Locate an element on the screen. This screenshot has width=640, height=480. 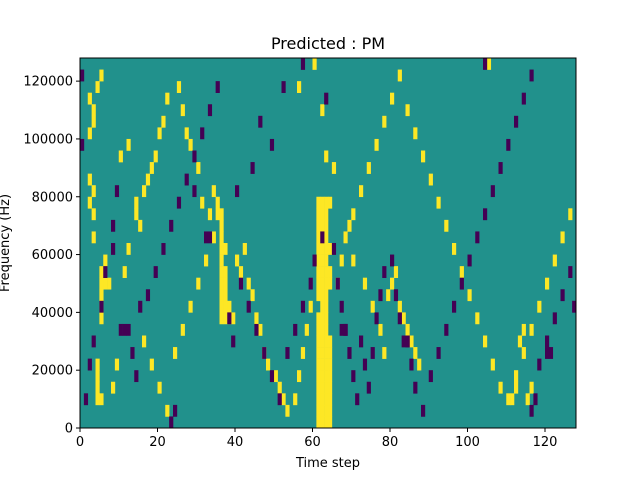
chart-title: Predicted : PM is located at coordinates (328, 43).